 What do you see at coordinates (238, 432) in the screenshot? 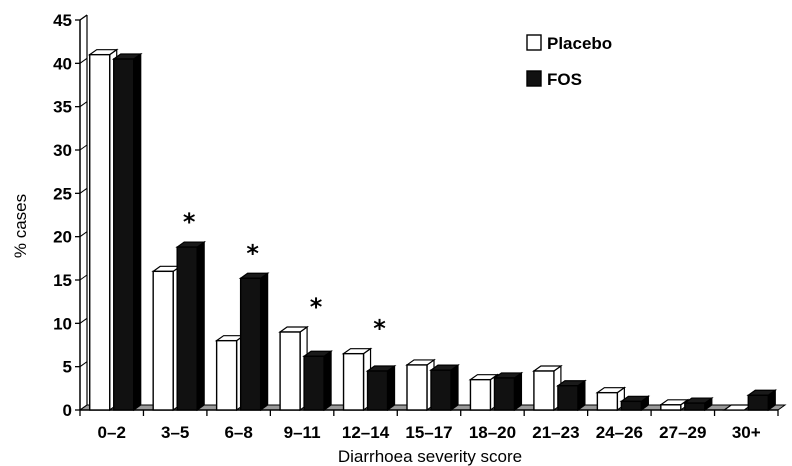
I see `x-tick-label: 6–8` at bounding box center [238, 432].